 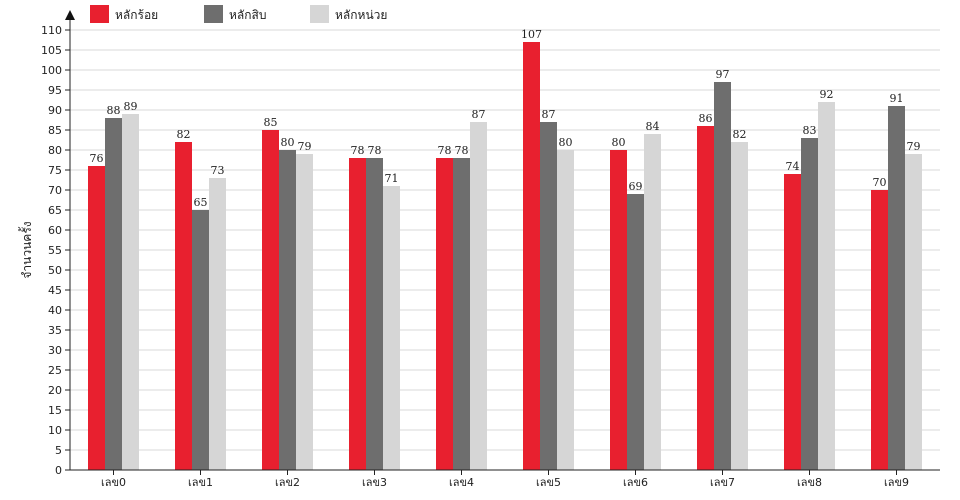 I want to click on y-axis-label: จำนวนครั้ง, so click(x=26, y=249).